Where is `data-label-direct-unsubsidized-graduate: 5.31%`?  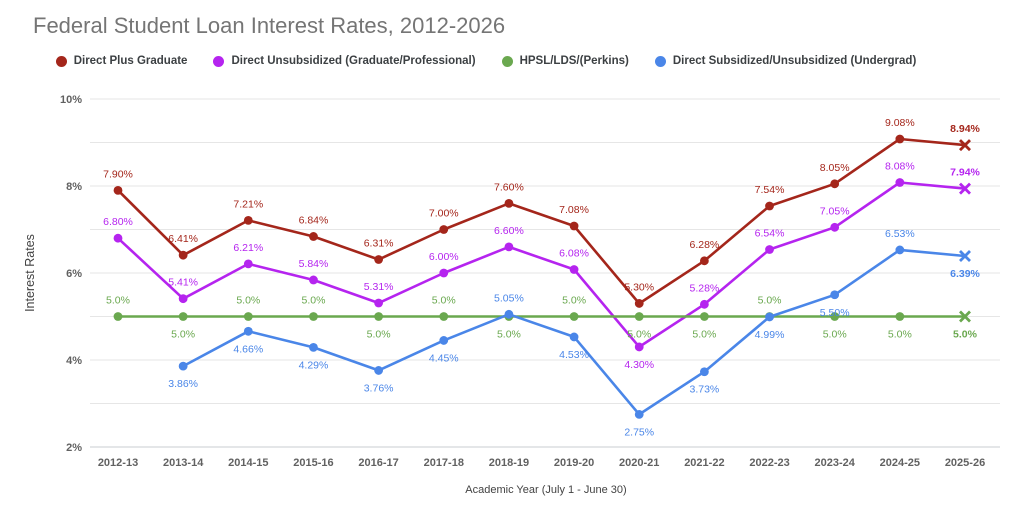 data-label-direct-unsubsidized-graduate: 5.31% is located at coordinates (379, 287).